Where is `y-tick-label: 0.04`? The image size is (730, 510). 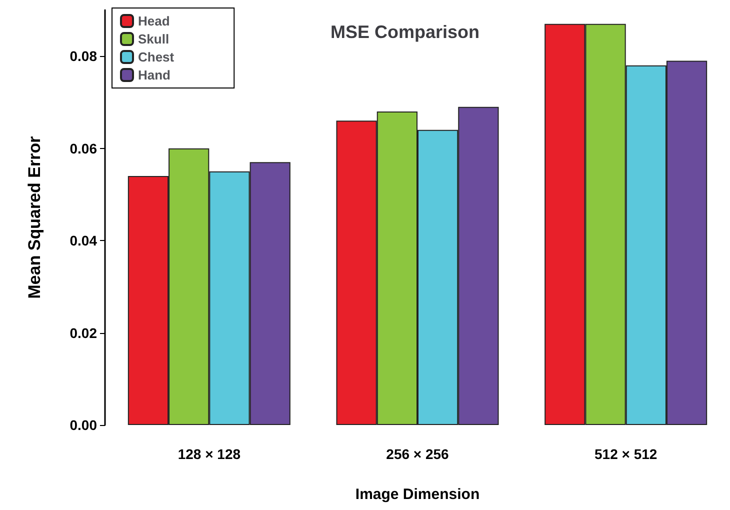
y-tick-label: 0.04 is located at coordinates (84, 240).